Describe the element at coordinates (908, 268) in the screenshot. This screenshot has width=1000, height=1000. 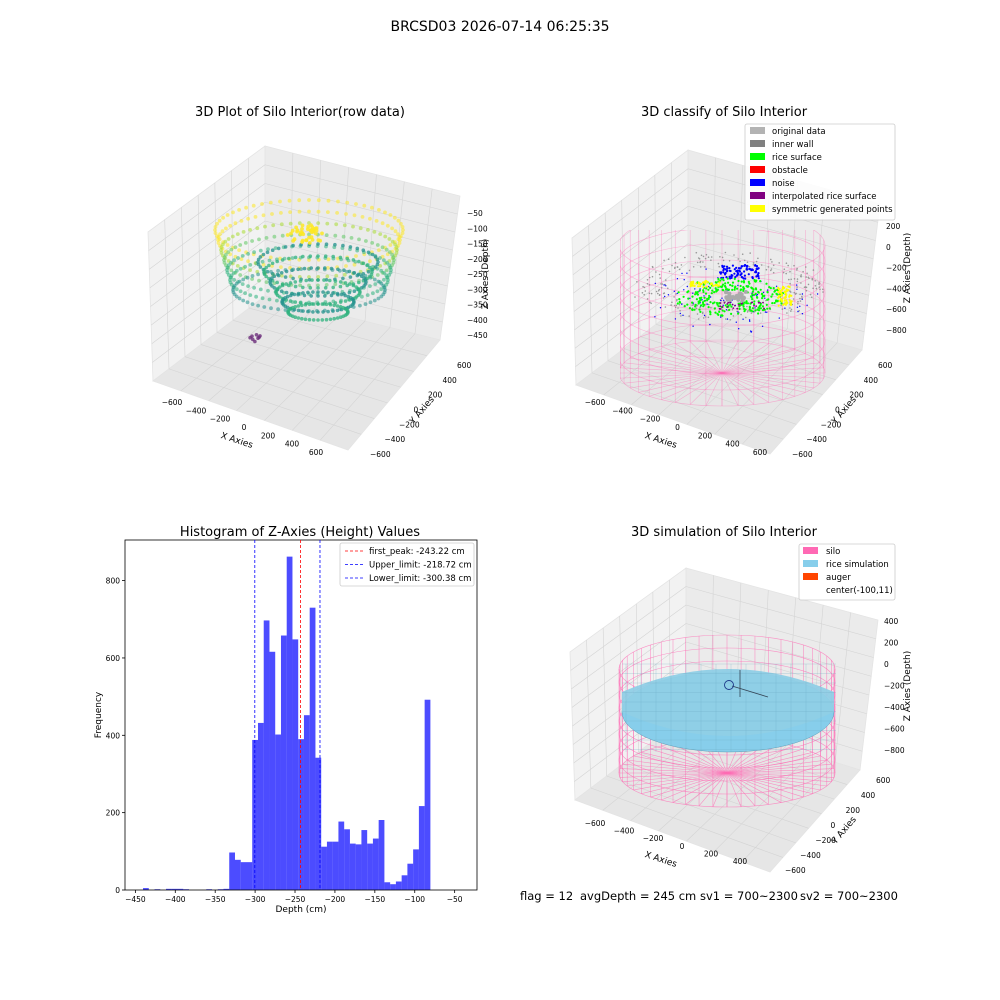
I see `z-axis-label: Z Axies (Depth)` at that location.